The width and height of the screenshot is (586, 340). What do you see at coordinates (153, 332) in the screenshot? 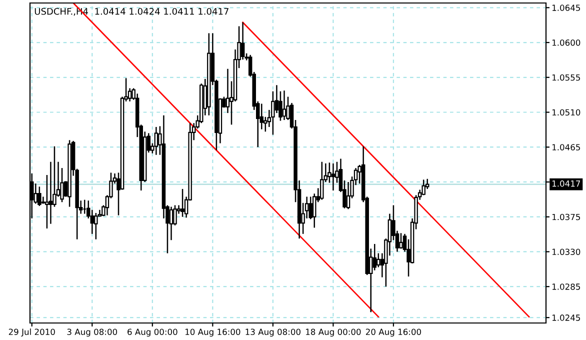
I see `x-tick-label: 6 Aug 00:00` at bounding box center [153, 332].